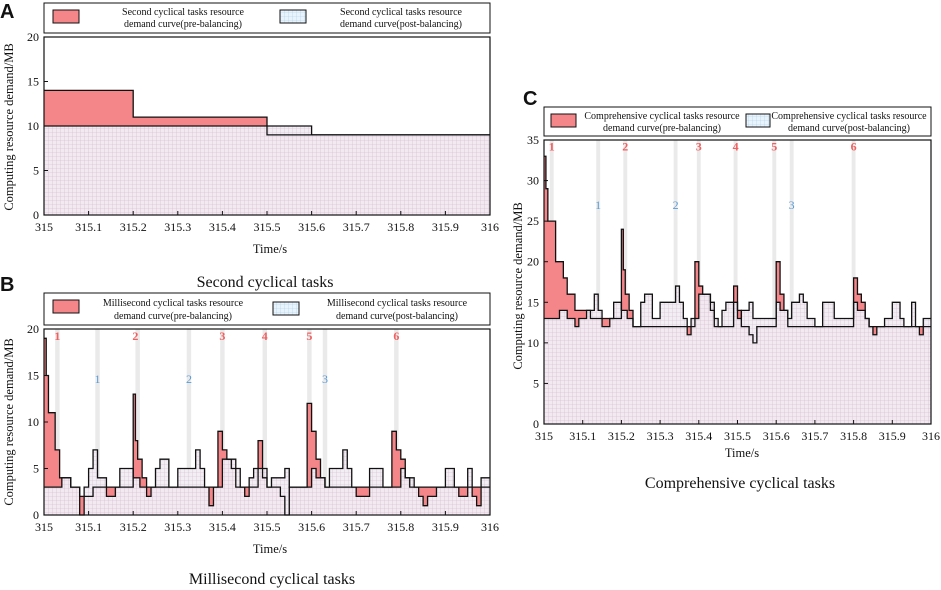 The width and height of the screenshot is (941, 590). I want to click on y-tick-label-b-1: 5, so click(36, 469).